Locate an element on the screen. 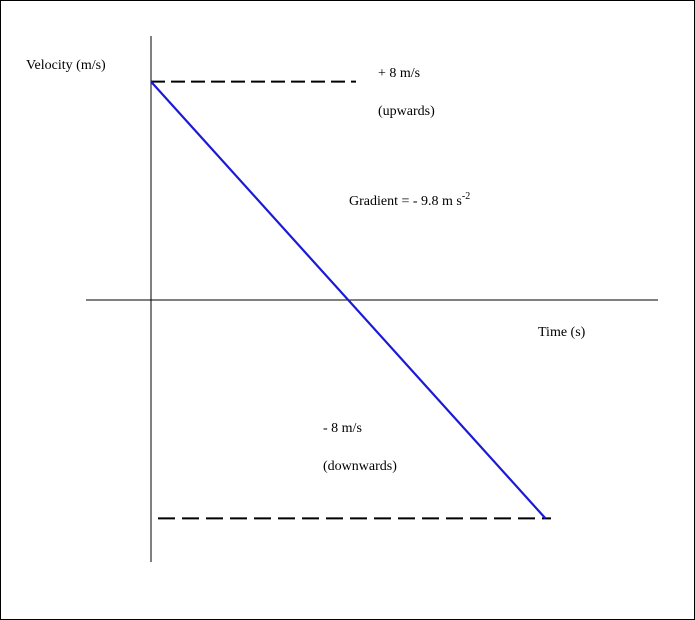  gradient-exponent: -2 is located at coordinates (466, 196).